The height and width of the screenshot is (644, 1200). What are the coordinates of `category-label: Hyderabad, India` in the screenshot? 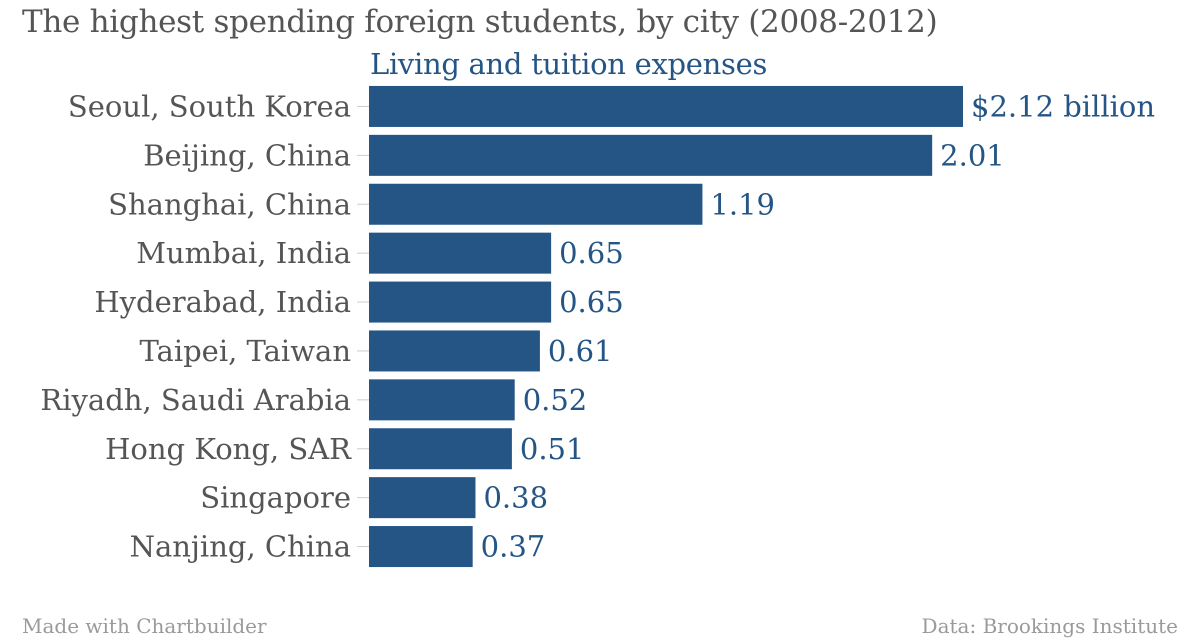 It's located at (222, 302).